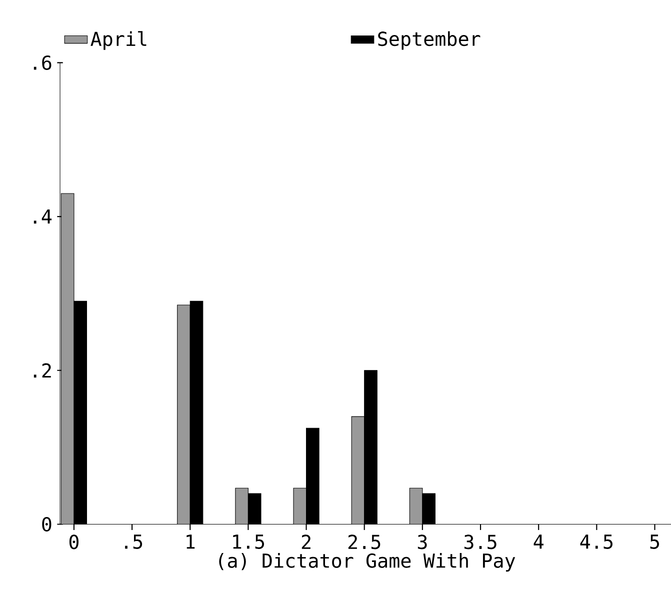 Image resolution: width=671 pixels, height=590 pixels. I want to click on x-tick-label: 1, so click(190, 541).